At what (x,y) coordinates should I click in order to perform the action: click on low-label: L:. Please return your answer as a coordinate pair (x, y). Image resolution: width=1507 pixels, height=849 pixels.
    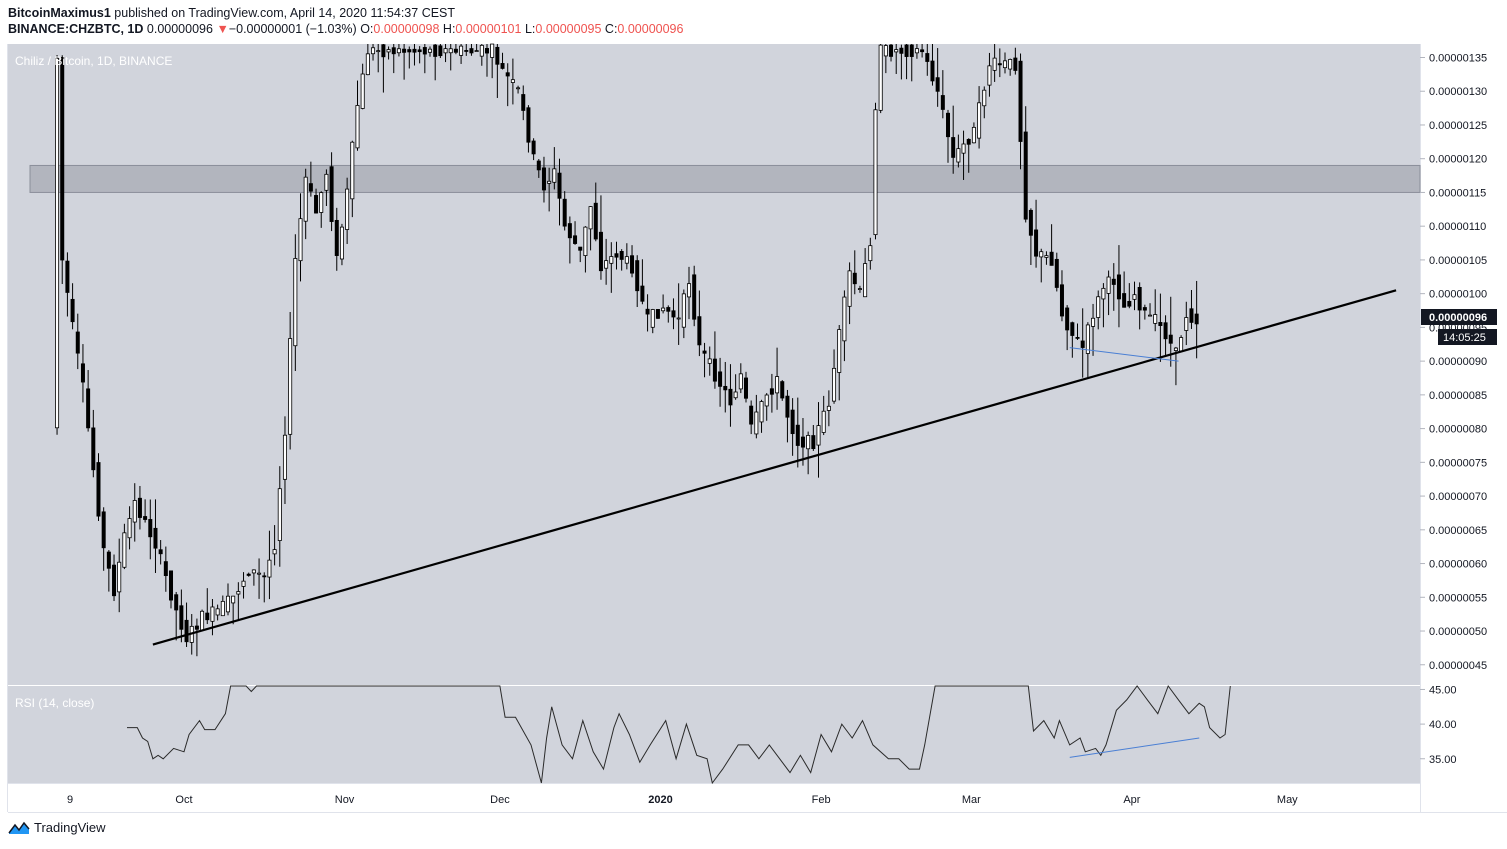
    Looking at the image, I should click on (530, 29).